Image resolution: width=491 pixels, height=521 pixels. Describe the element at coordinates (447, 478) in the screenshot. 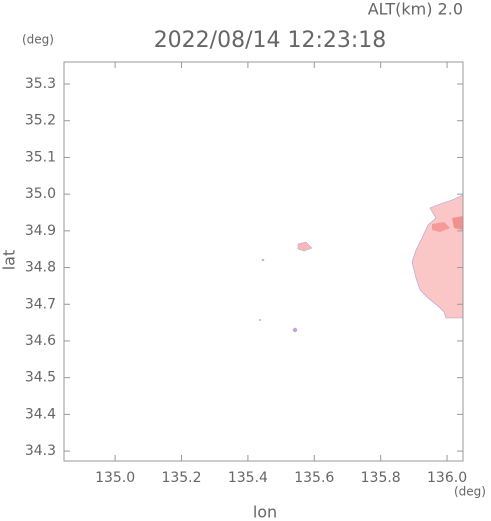

I see `x-tick-label: 136.0` at that location.